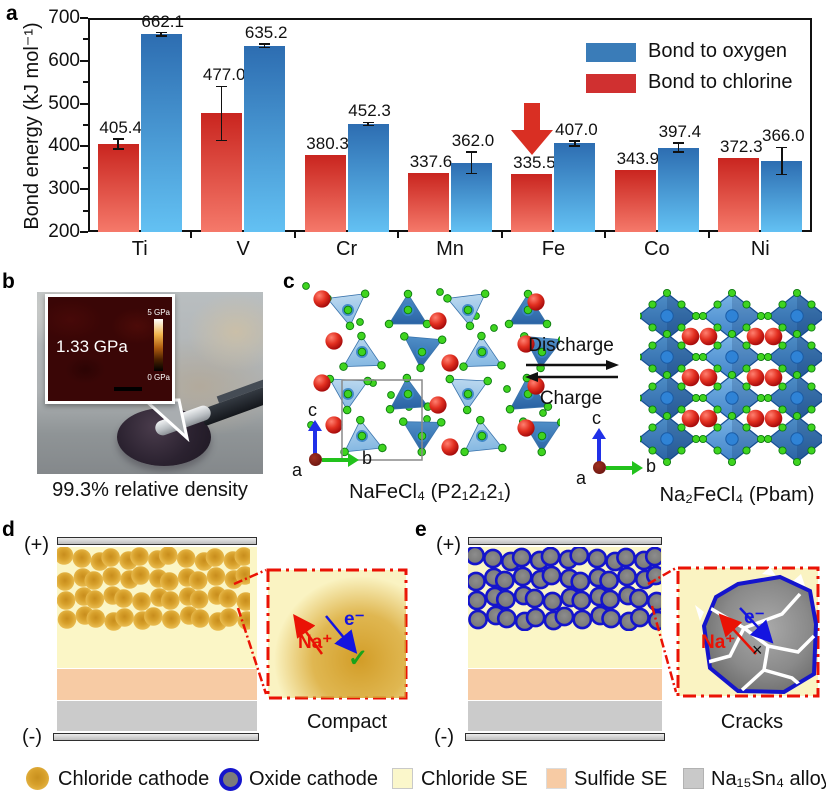 This screenshot has height=793, width=826. Describe the element at coordinates (637, 468) in the screenshot. I see `axis-b-arrowhead` at that location.